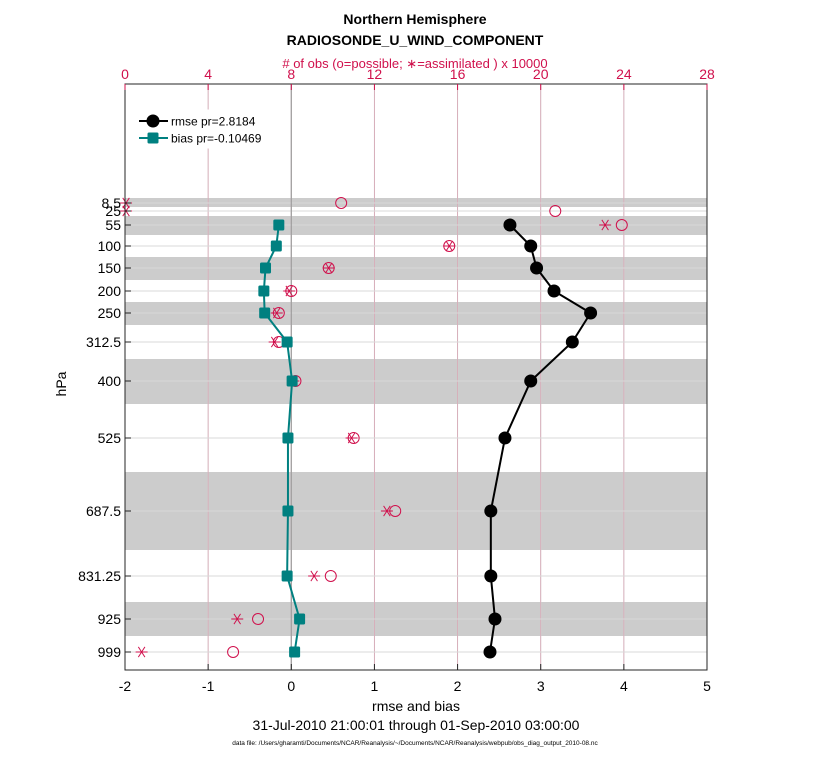  What do you see at coordinates (216, 139) in the screenshot?
I see `legend-entry-label: bias pr=-0.10469` at bounding box center [216, 139].